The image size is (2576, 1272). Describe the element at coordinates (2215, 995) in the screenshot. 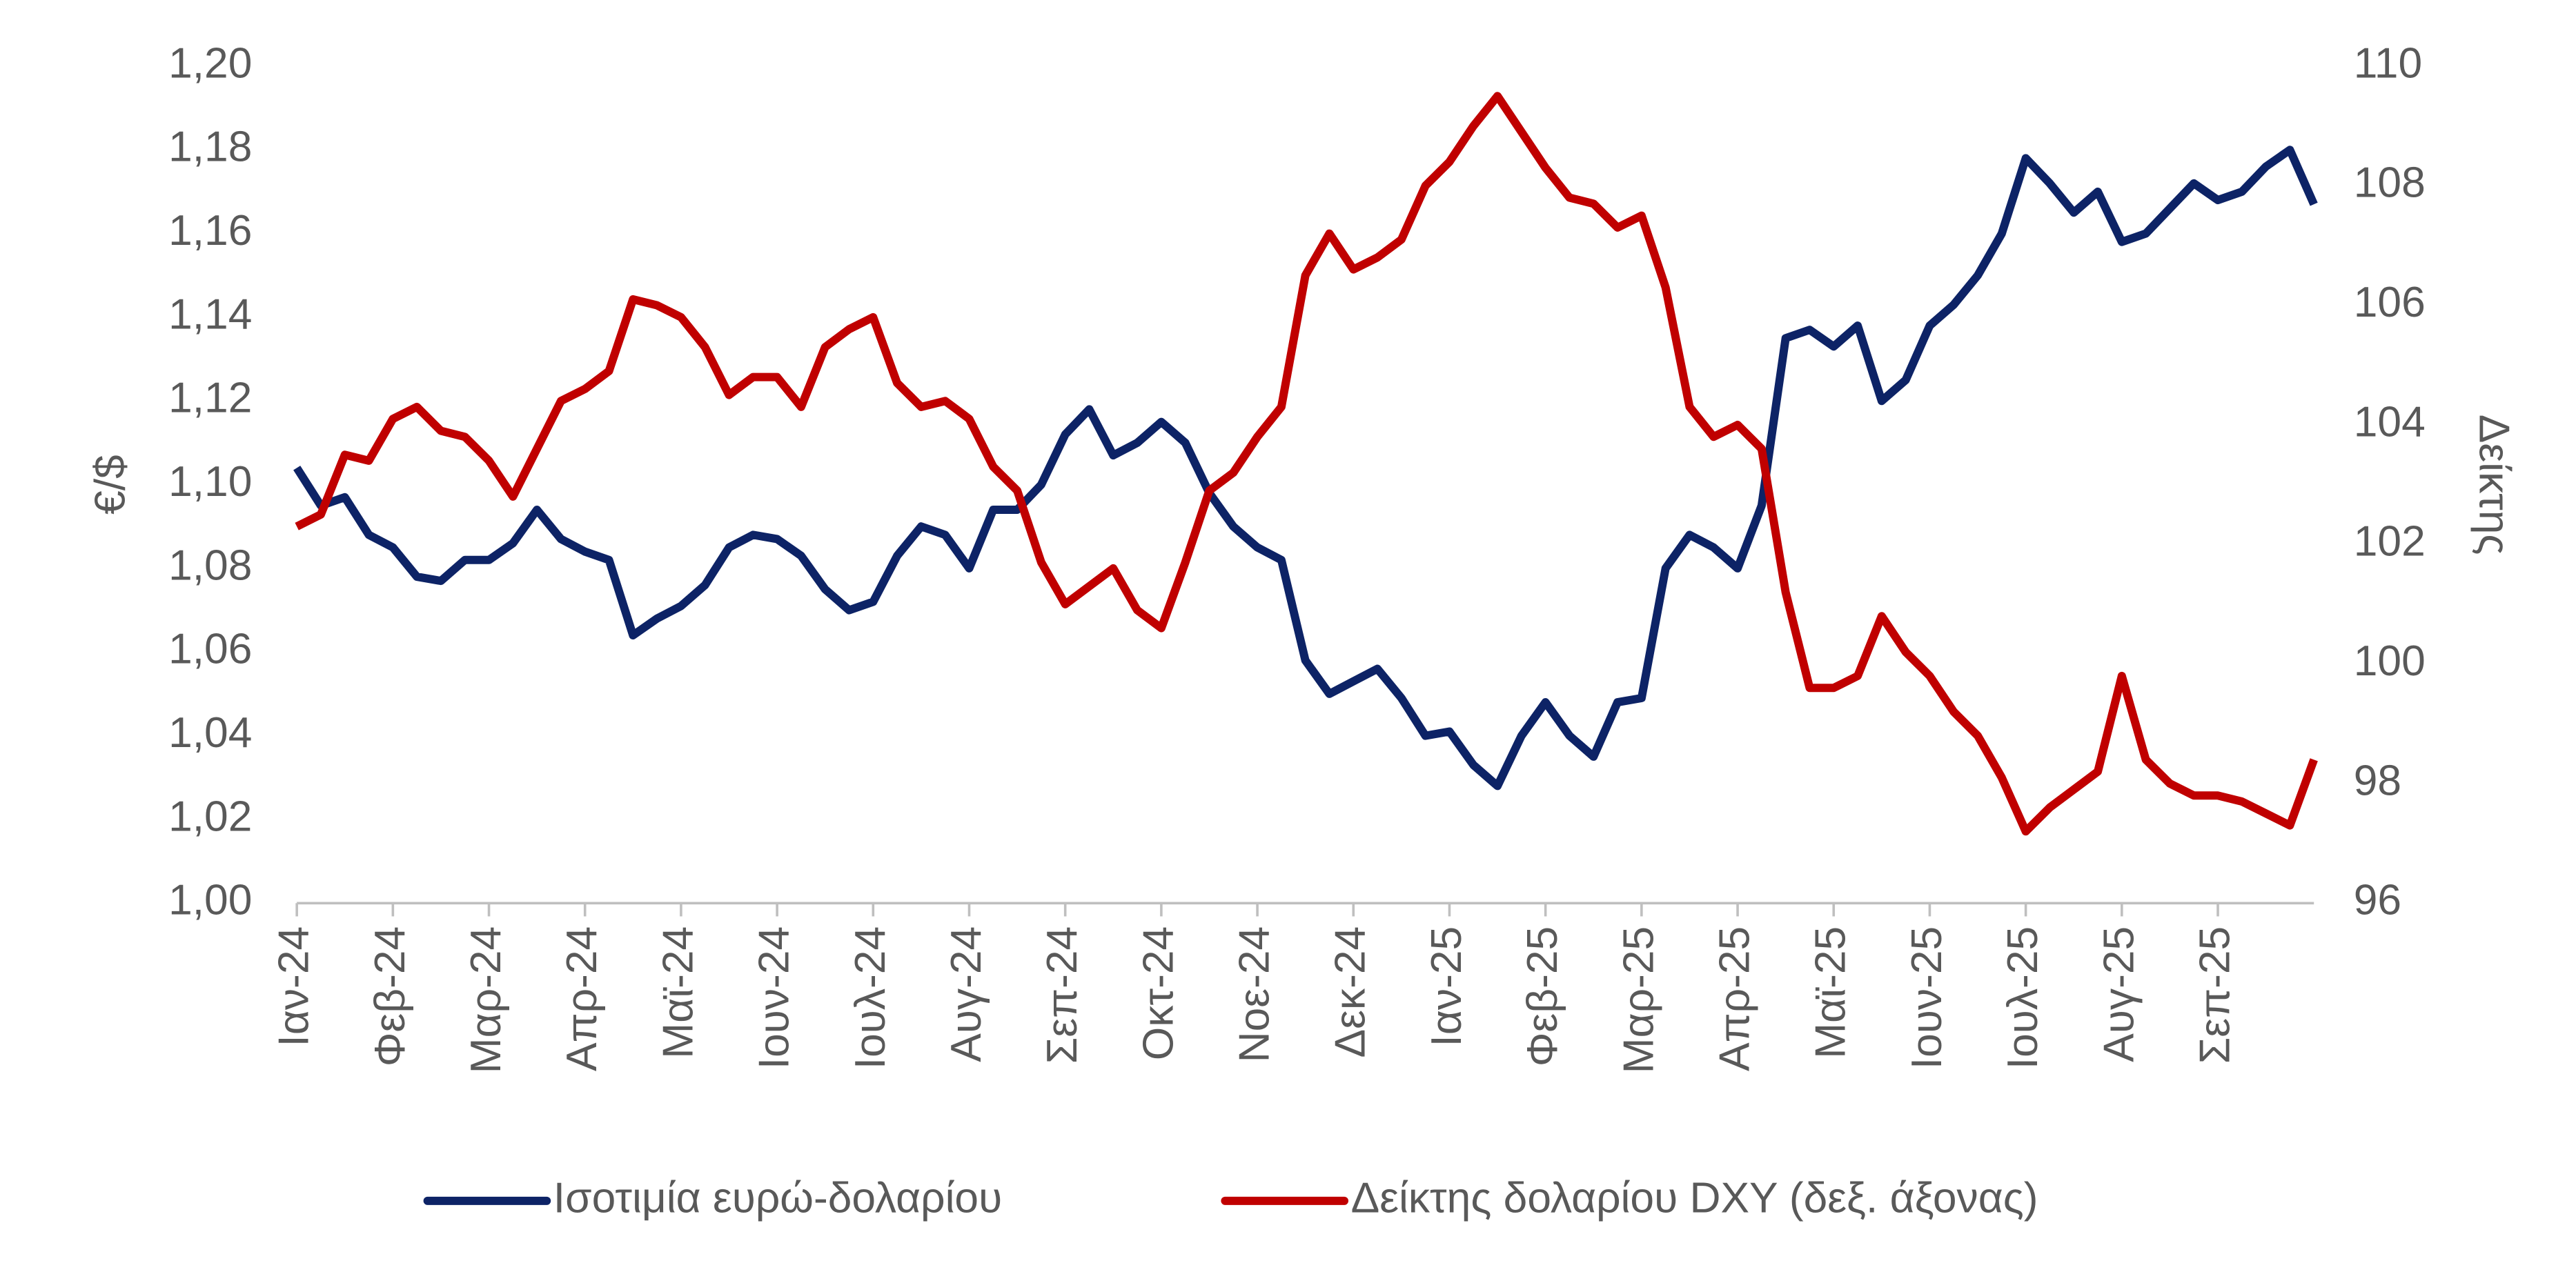

I see `x-tick-label: Σεπ-25` at that location.